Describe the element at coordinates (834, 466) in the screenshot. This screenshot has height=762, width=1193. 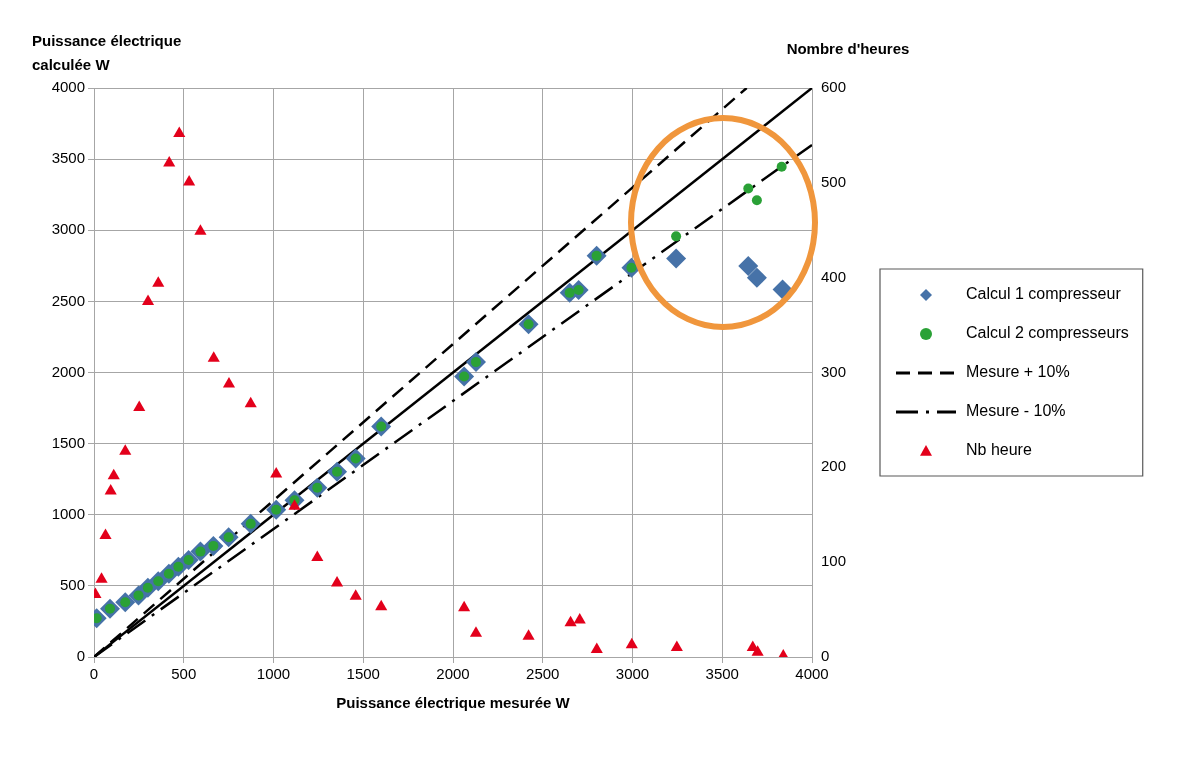
I see `y2-tick-label: 200` at that location.